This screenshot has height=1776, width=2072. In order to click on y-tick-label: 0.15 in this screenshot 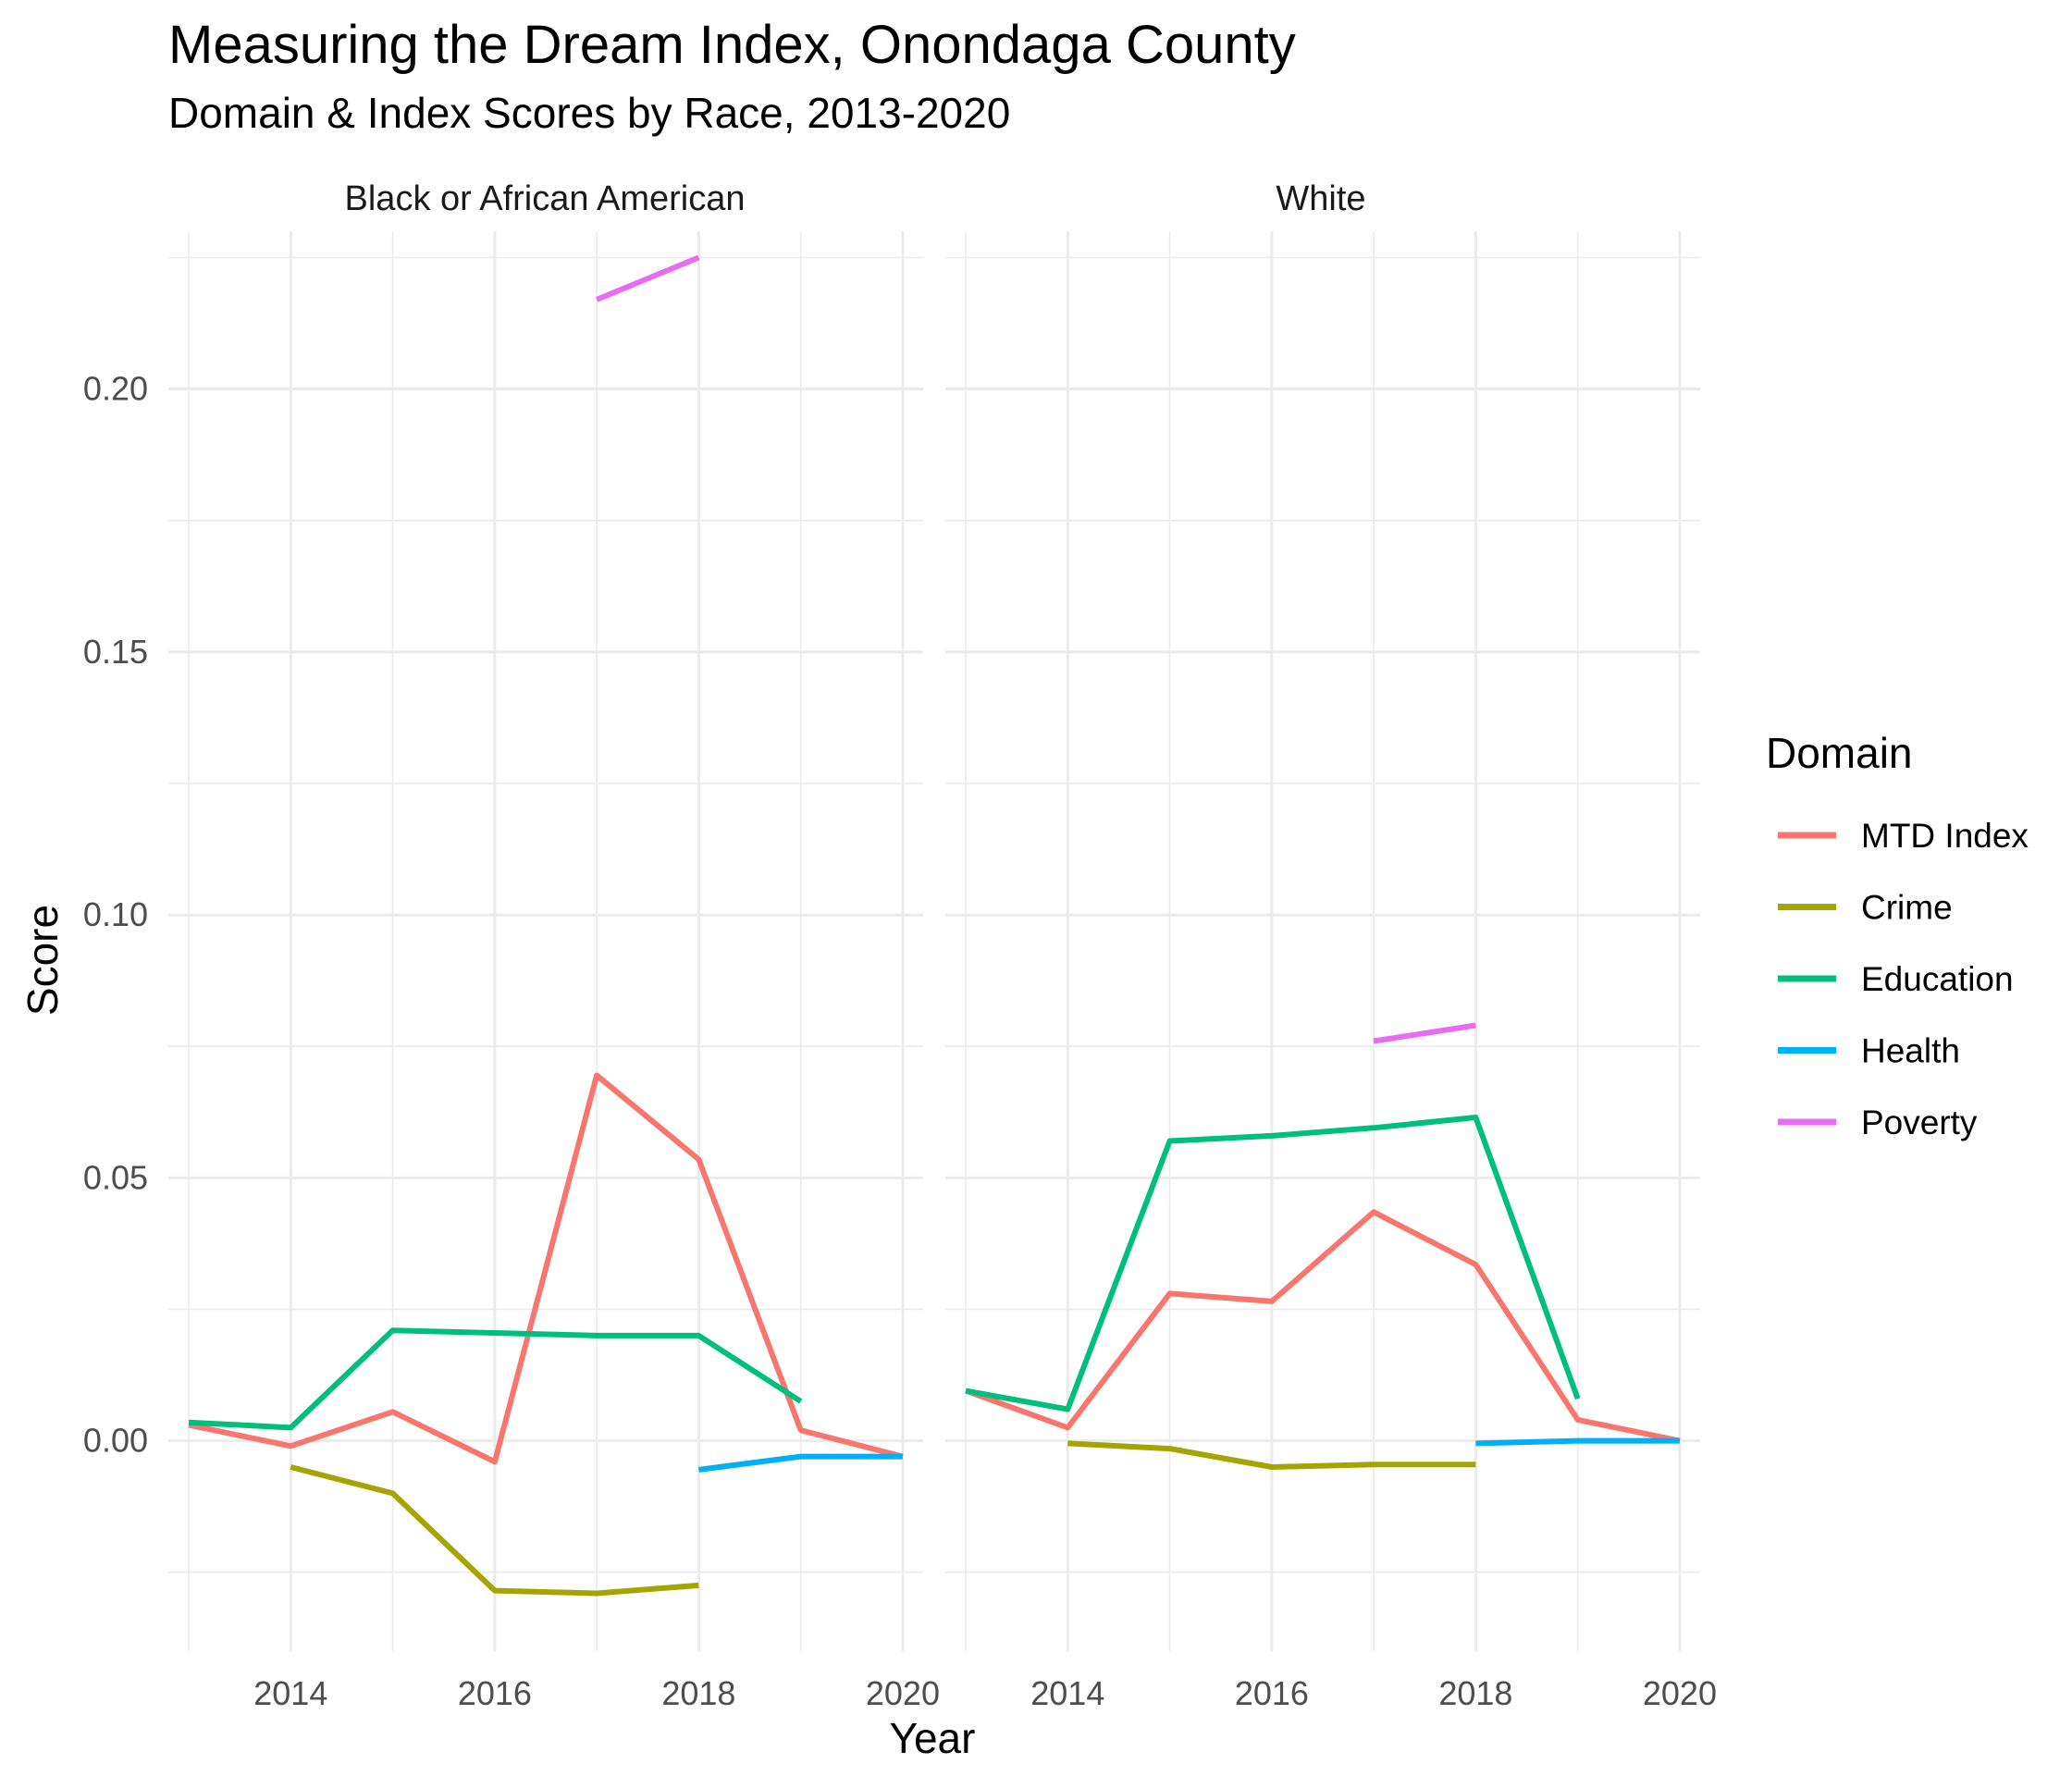, I will do `click(116, 652)`.